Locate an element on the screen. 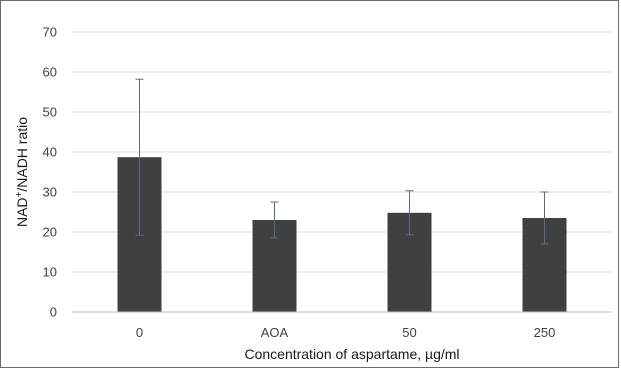 The image size is (621, 370). y-tick-label: 10 is located at coordinates (50, 272).